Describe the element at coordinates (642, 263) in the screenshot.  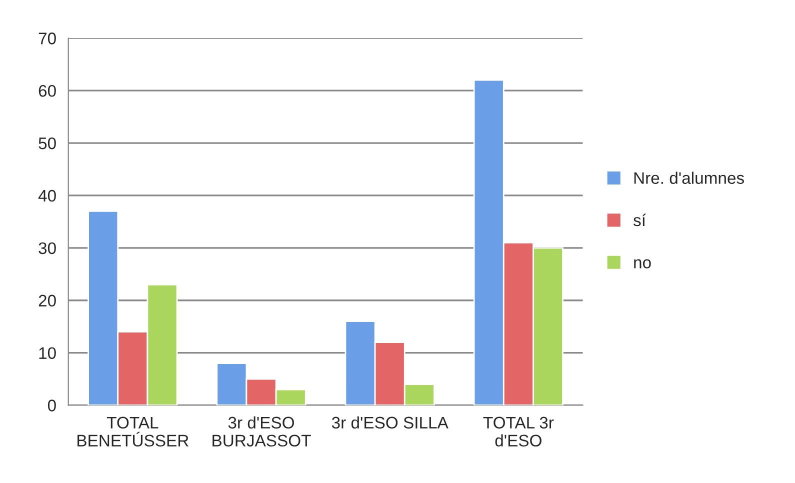
I see `legend-label: no` at that location.